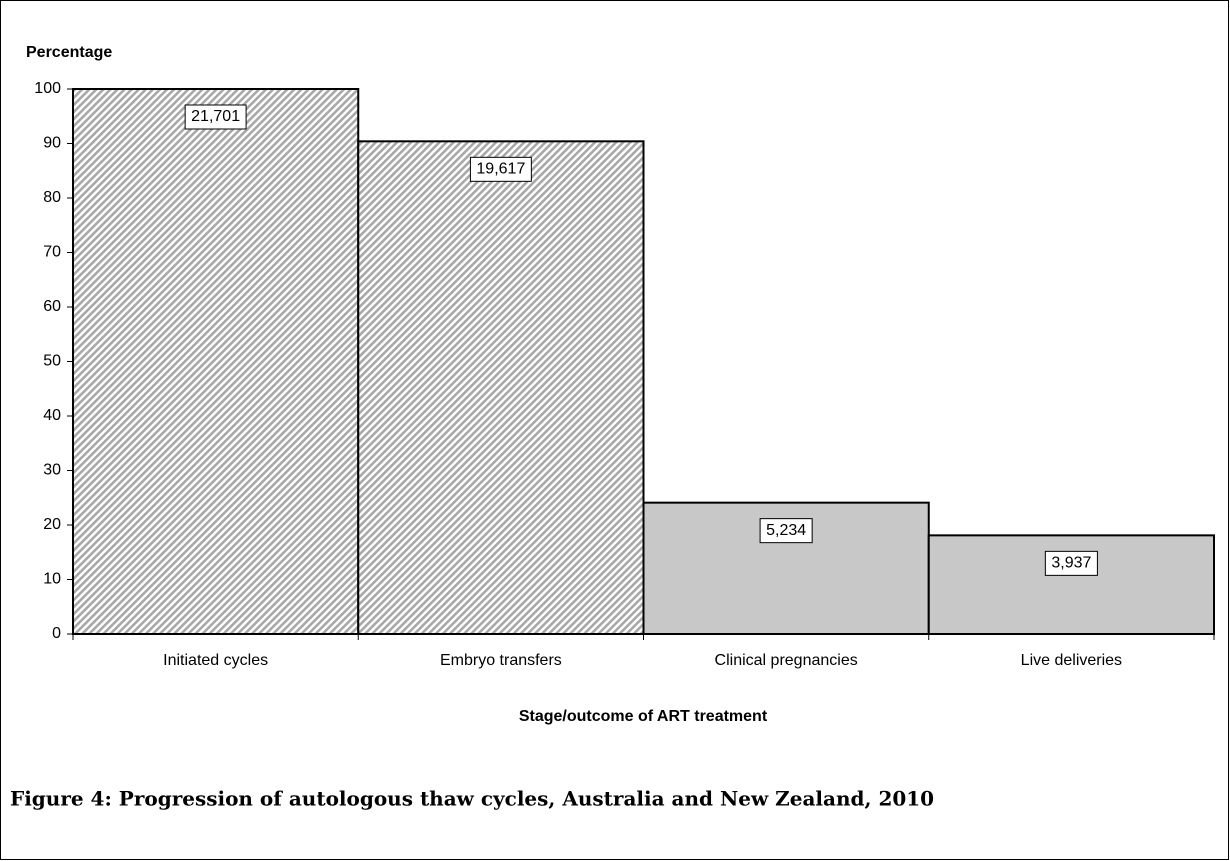 The height and width of the screenshot is (861, 1230). Describe the element at coordinates (69, 52) in the screenshot. I see `y-axis-title: Percentage` at that location.